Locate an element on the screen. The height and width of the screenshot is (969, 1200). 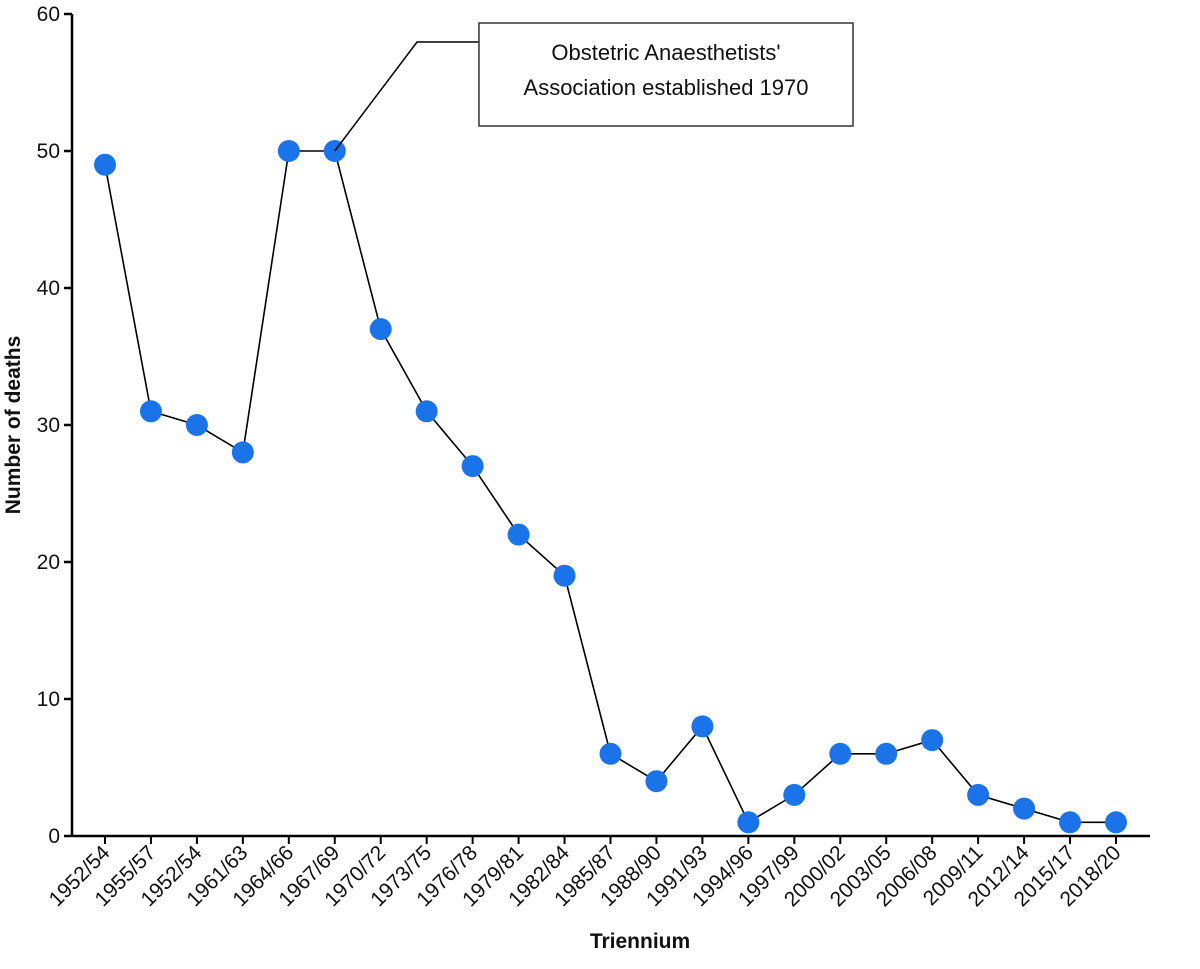
annotation-box is located at coordinates (666, 74).